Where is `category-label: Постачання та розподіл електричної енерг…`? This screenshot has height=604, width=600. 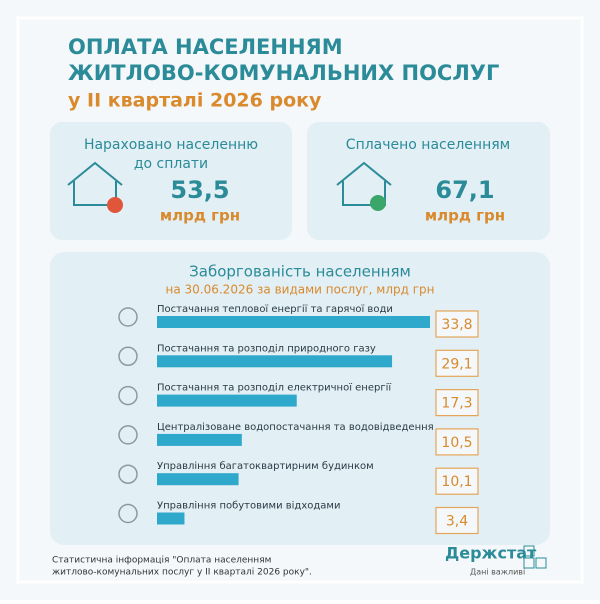 category-label: Постачання та розподіл електричної енерг… is located at coordinates (274, 388).